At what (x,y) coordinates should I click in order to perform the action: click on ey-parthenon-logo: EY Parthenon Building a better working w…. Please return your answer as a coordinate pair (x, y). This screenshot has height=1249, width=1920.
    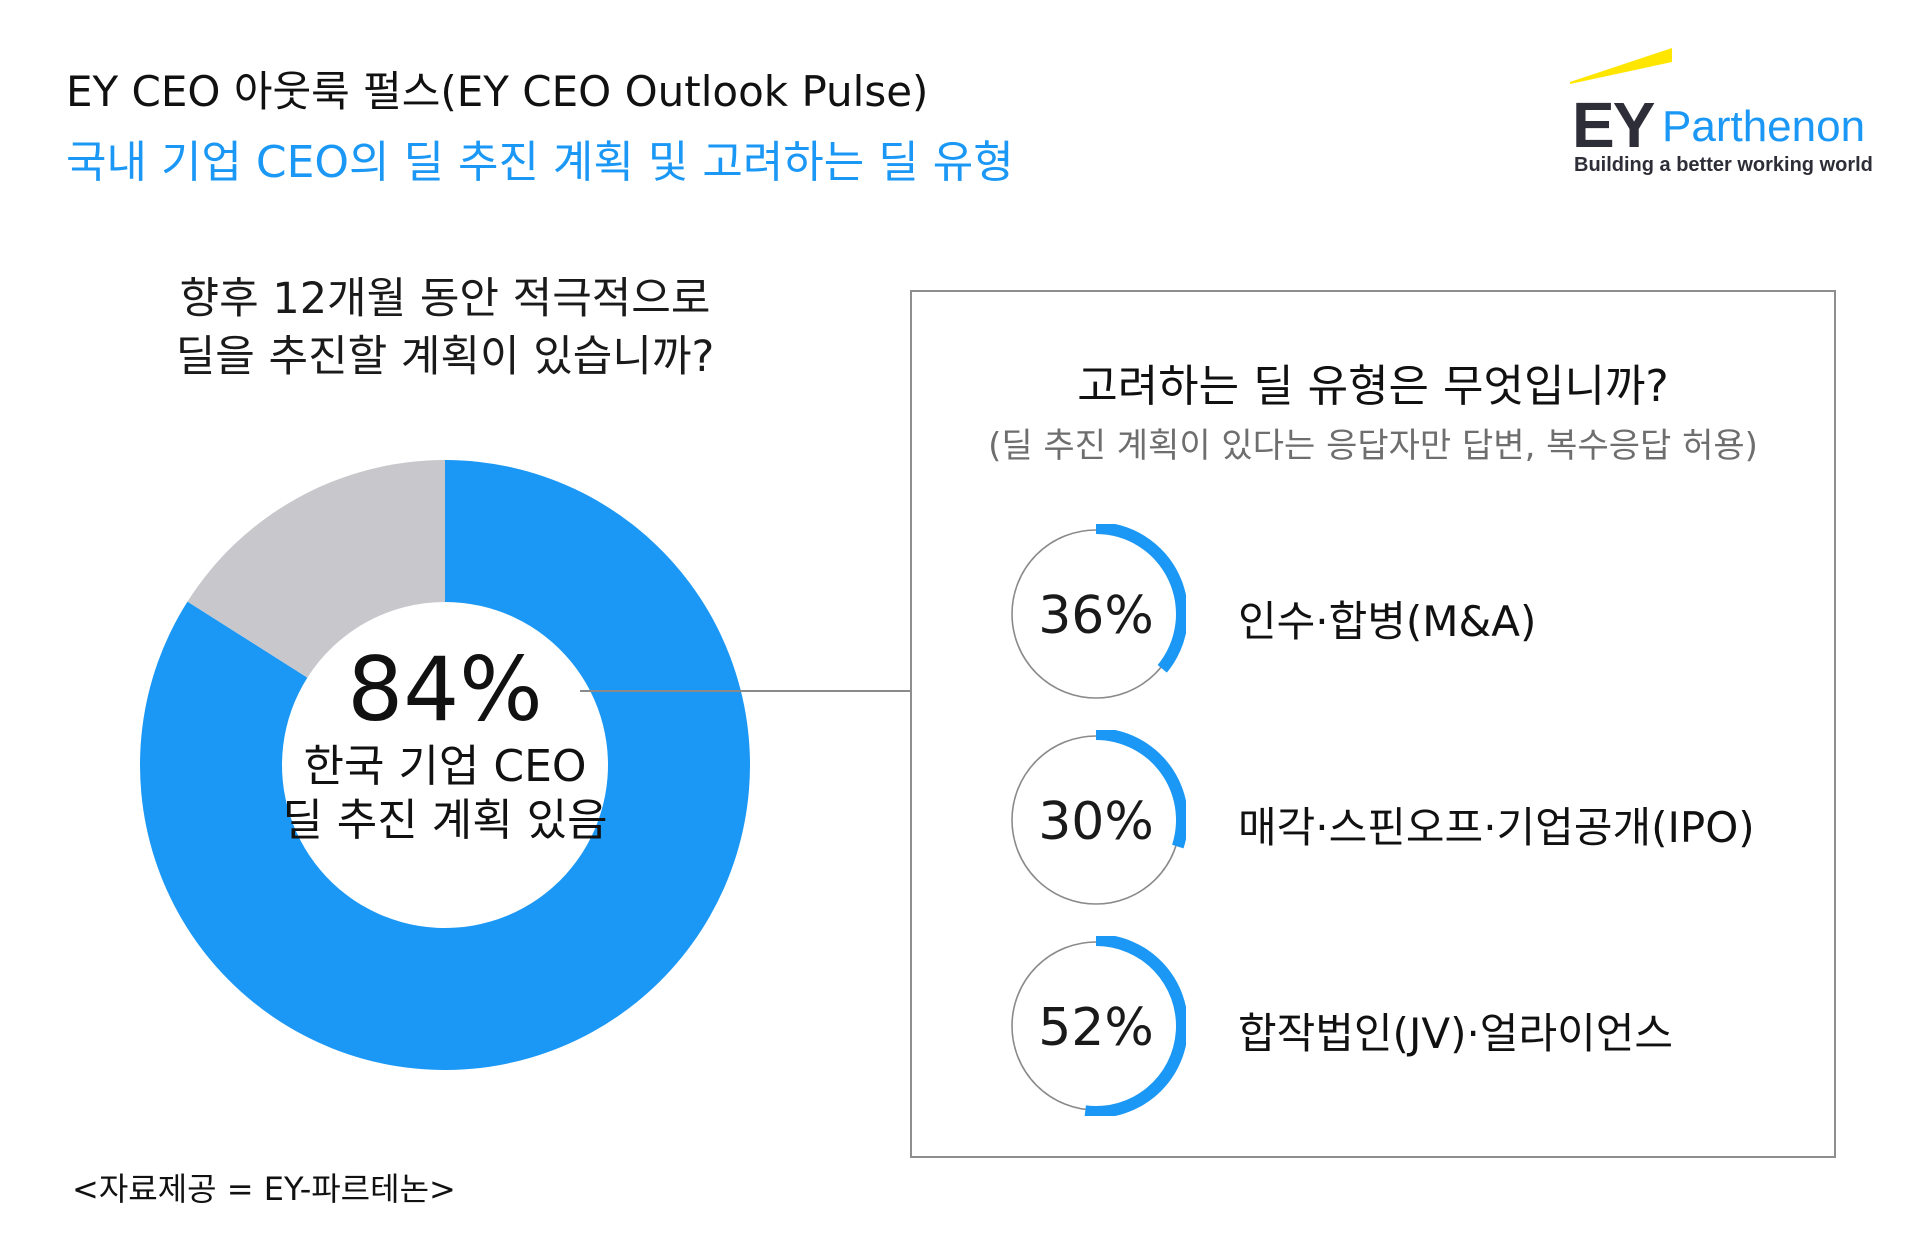
    Looking at the image, I should click on (1730, 115).